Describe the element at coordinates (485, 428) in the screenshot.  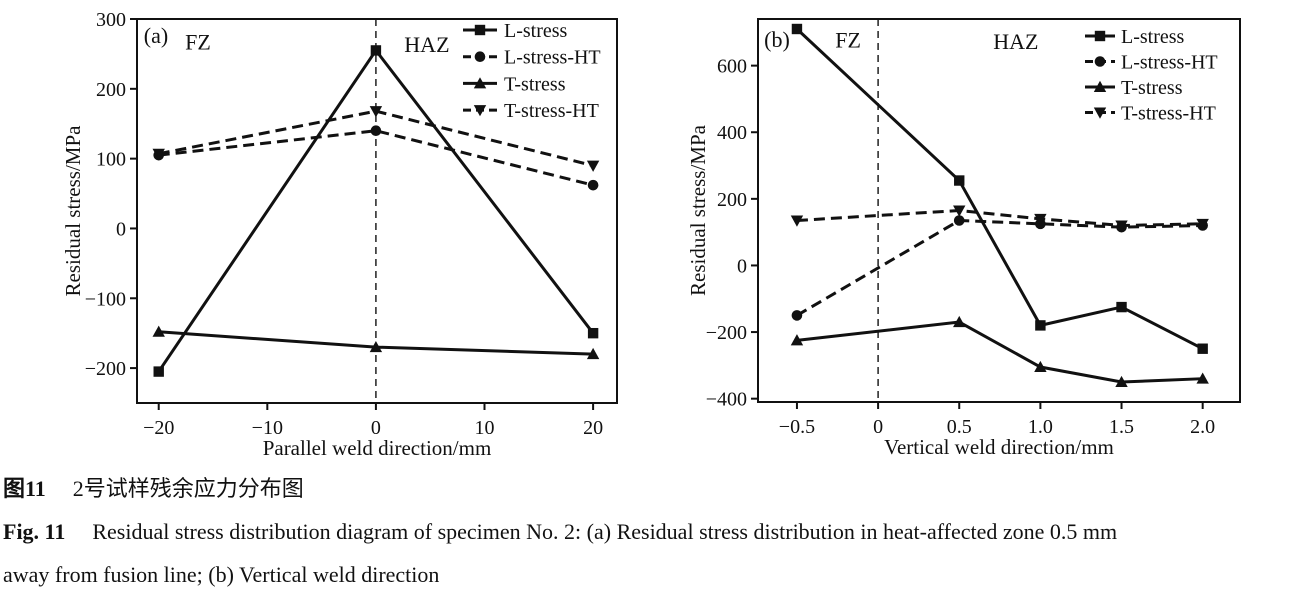
I see `x-tick-label: 10` at that location.